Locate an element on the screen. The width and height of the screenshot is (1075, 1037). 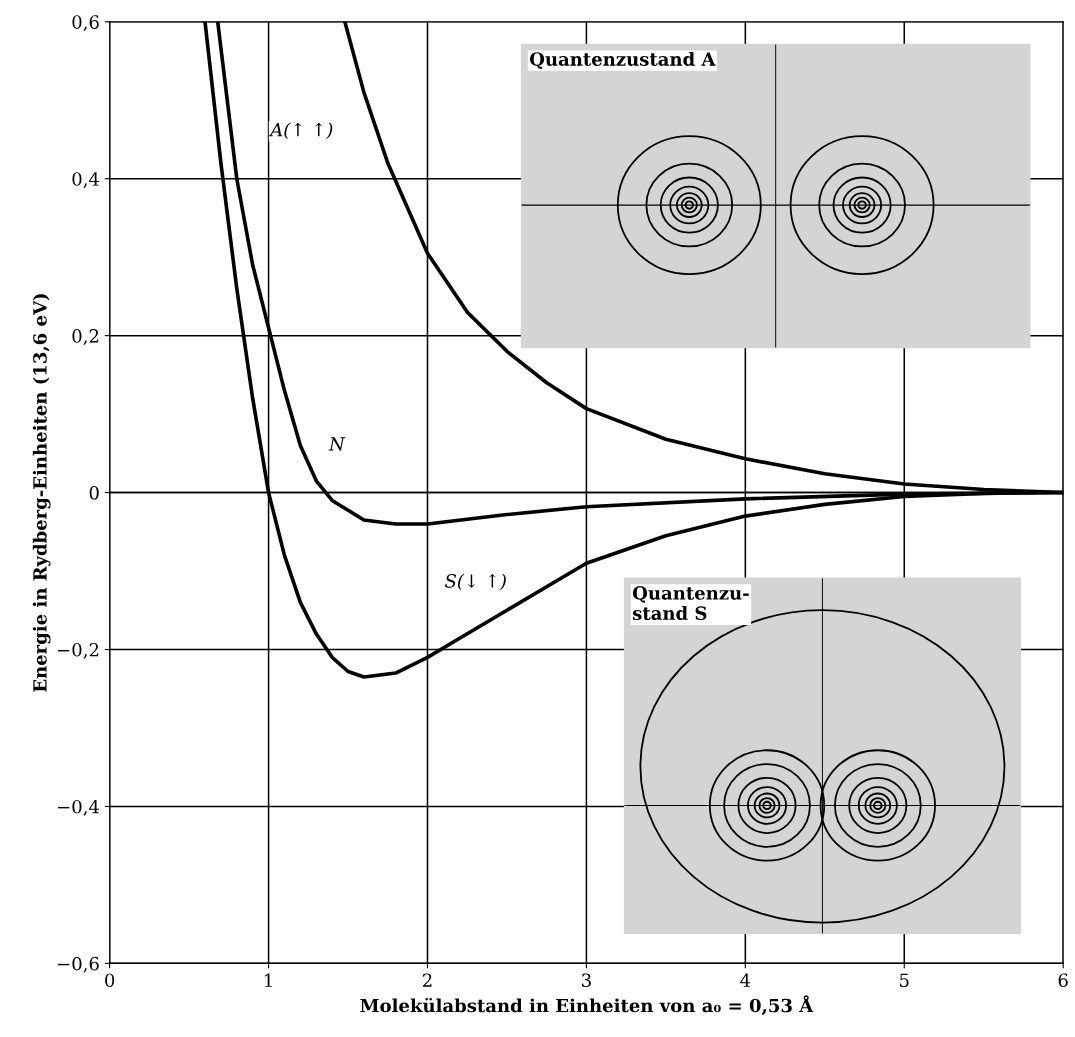
y-tick-label: 0,2 is located at coordinates (85, 337).